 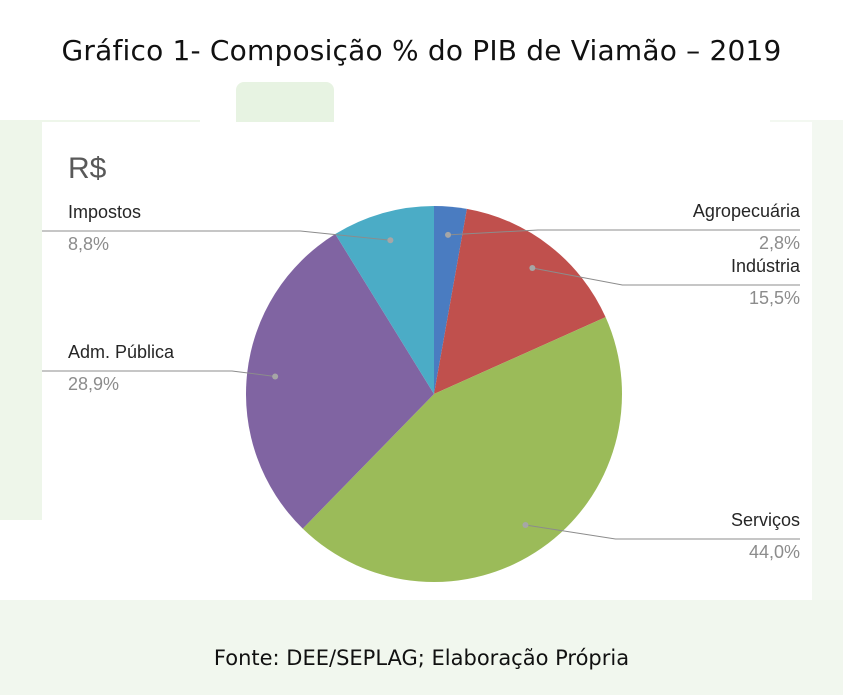 What do you see at coordinates (462, 449) in the screenshot?
I see `pie-slice-servi-os` at bounding box center [462, 449].